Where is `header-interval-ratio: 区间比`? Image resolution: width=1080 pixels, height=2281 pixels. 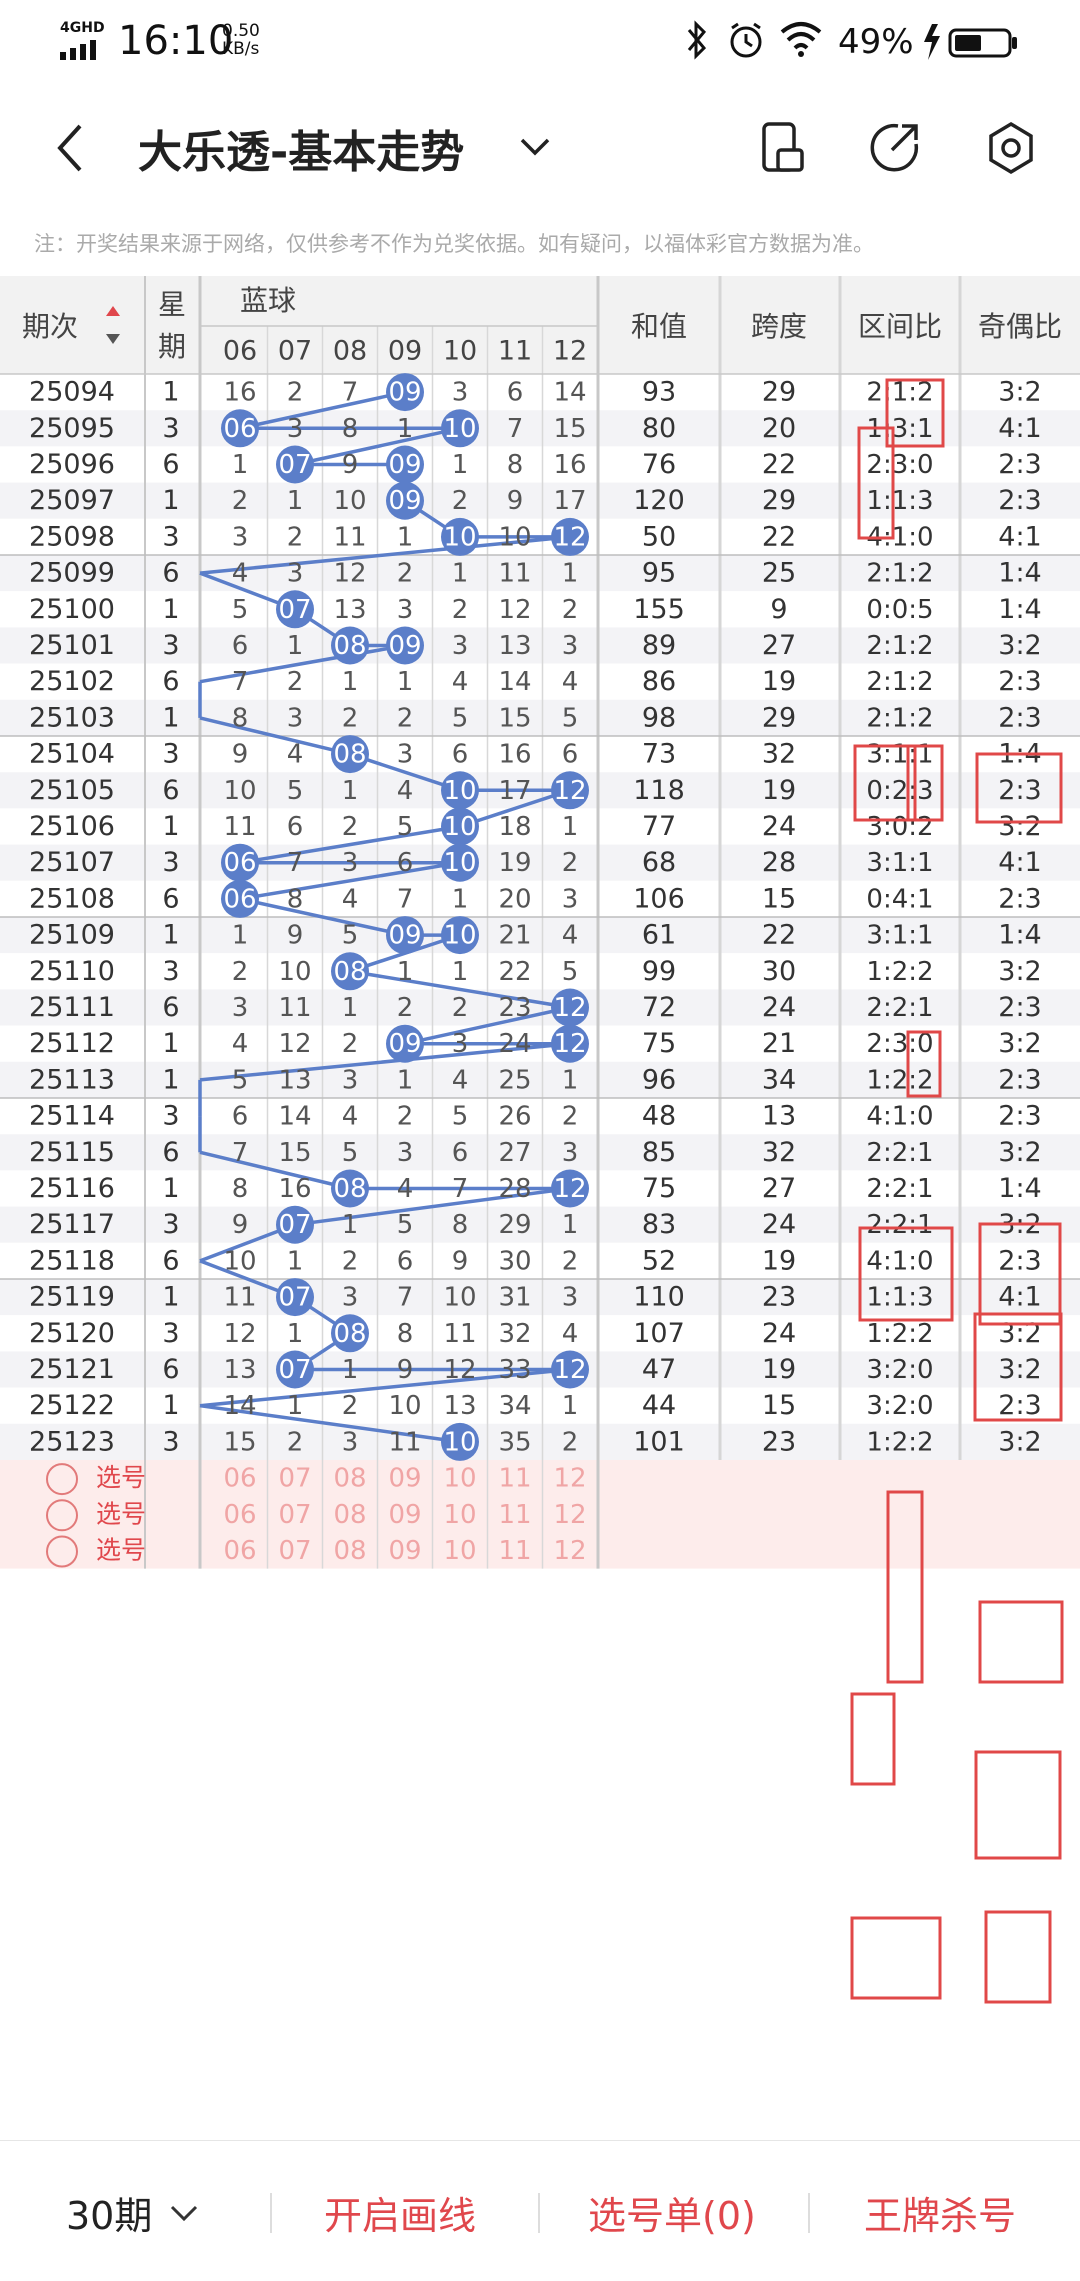 header-interval-ratio: 区间比 is located at coordinates (900, 326).